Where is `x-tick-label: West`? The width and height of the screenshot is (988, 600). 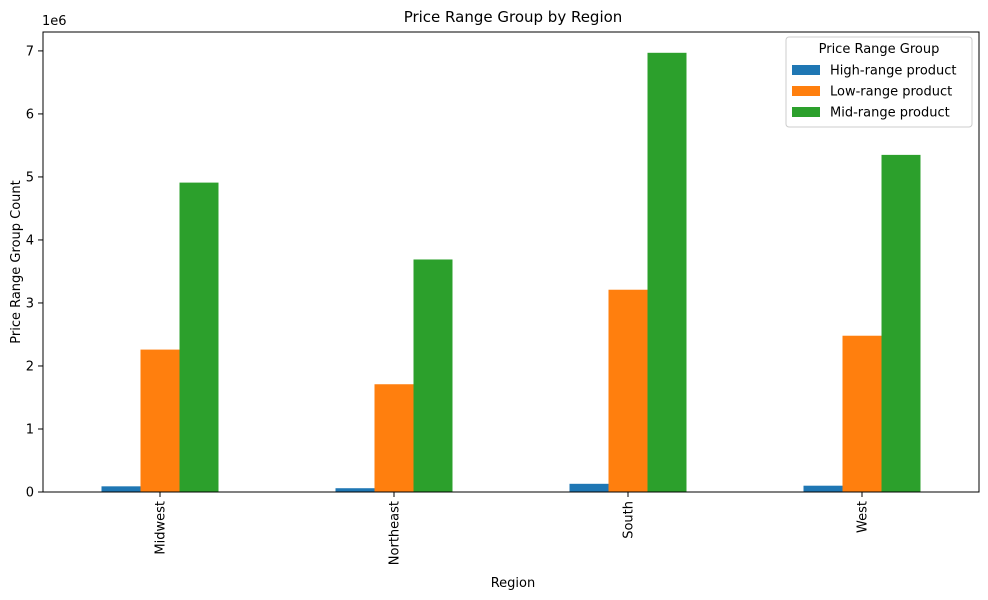
x-tick-label: West is located at coordinates (863, 517).